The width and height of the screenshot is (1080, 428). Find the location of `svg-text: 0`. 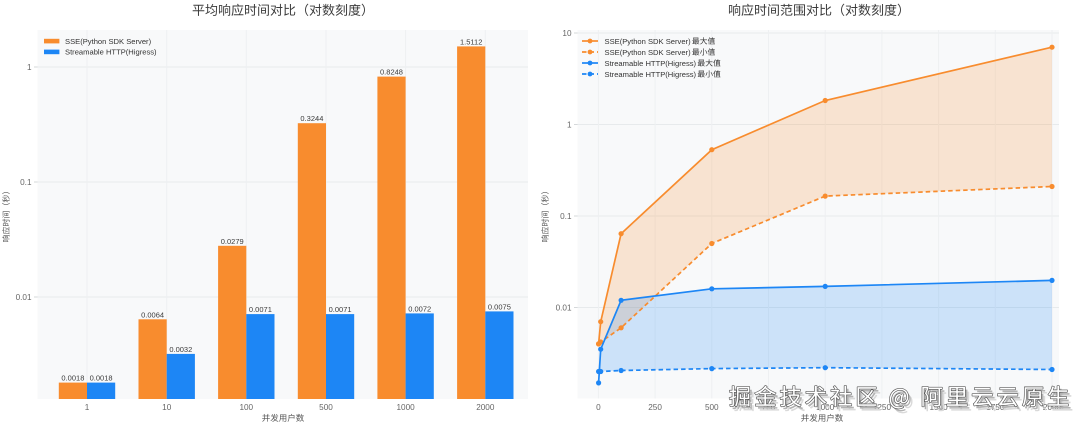

svg-text: 0 is located at coordinates (598, 407).